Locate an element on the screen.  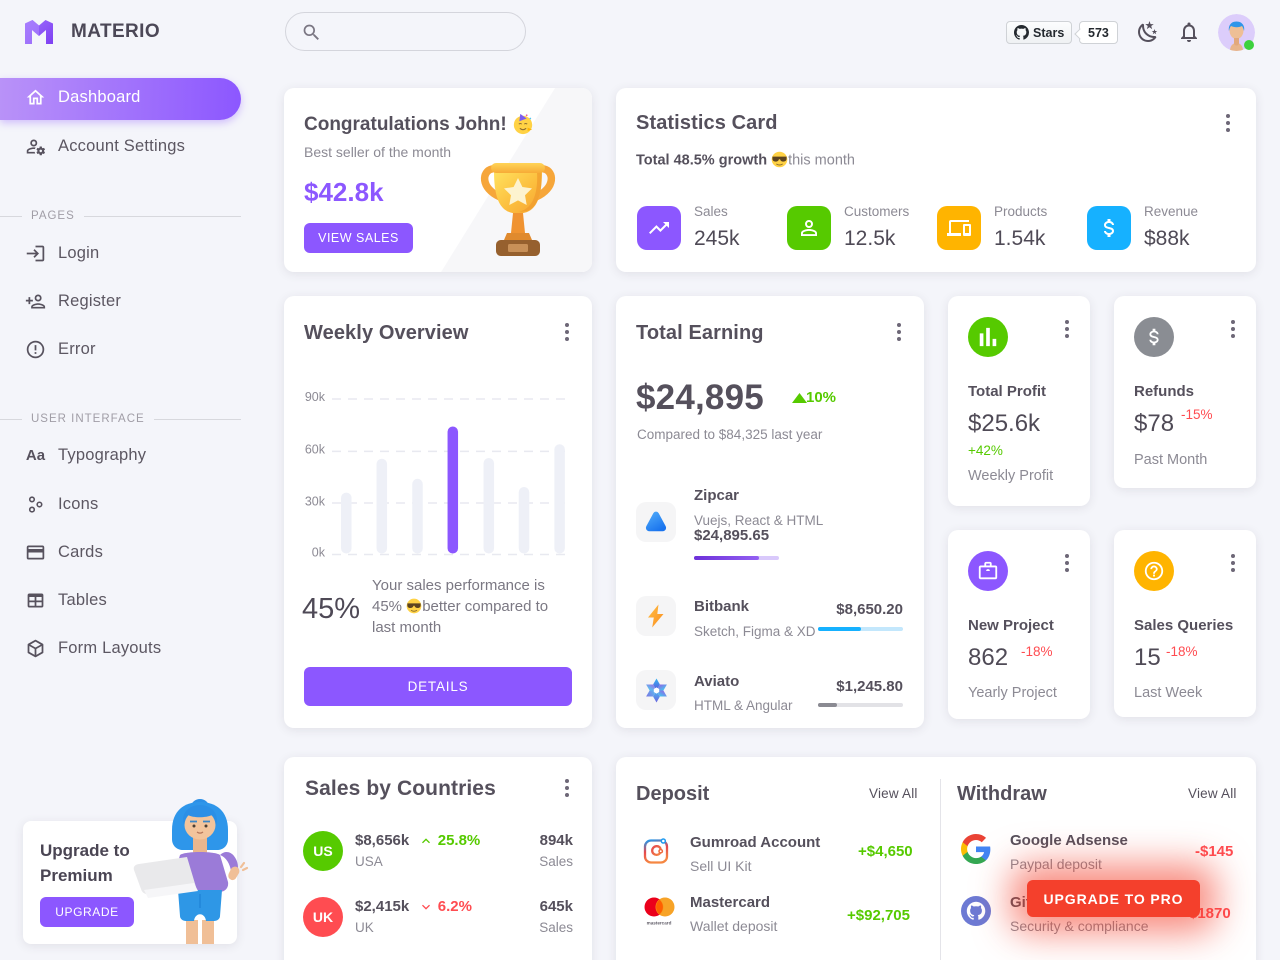
svg-text: mastercard is located at coordinates (659, 923).